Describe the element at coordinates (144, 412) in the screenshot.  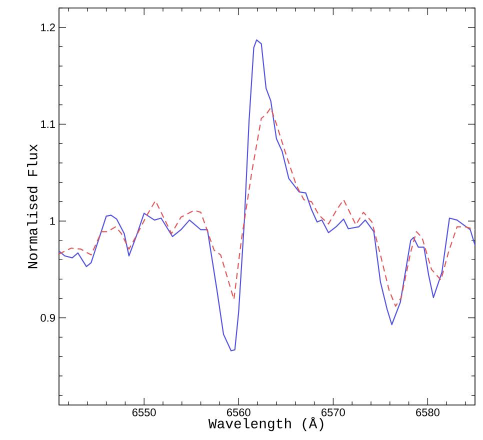
I see `x-tick-label: 6550` at that location.